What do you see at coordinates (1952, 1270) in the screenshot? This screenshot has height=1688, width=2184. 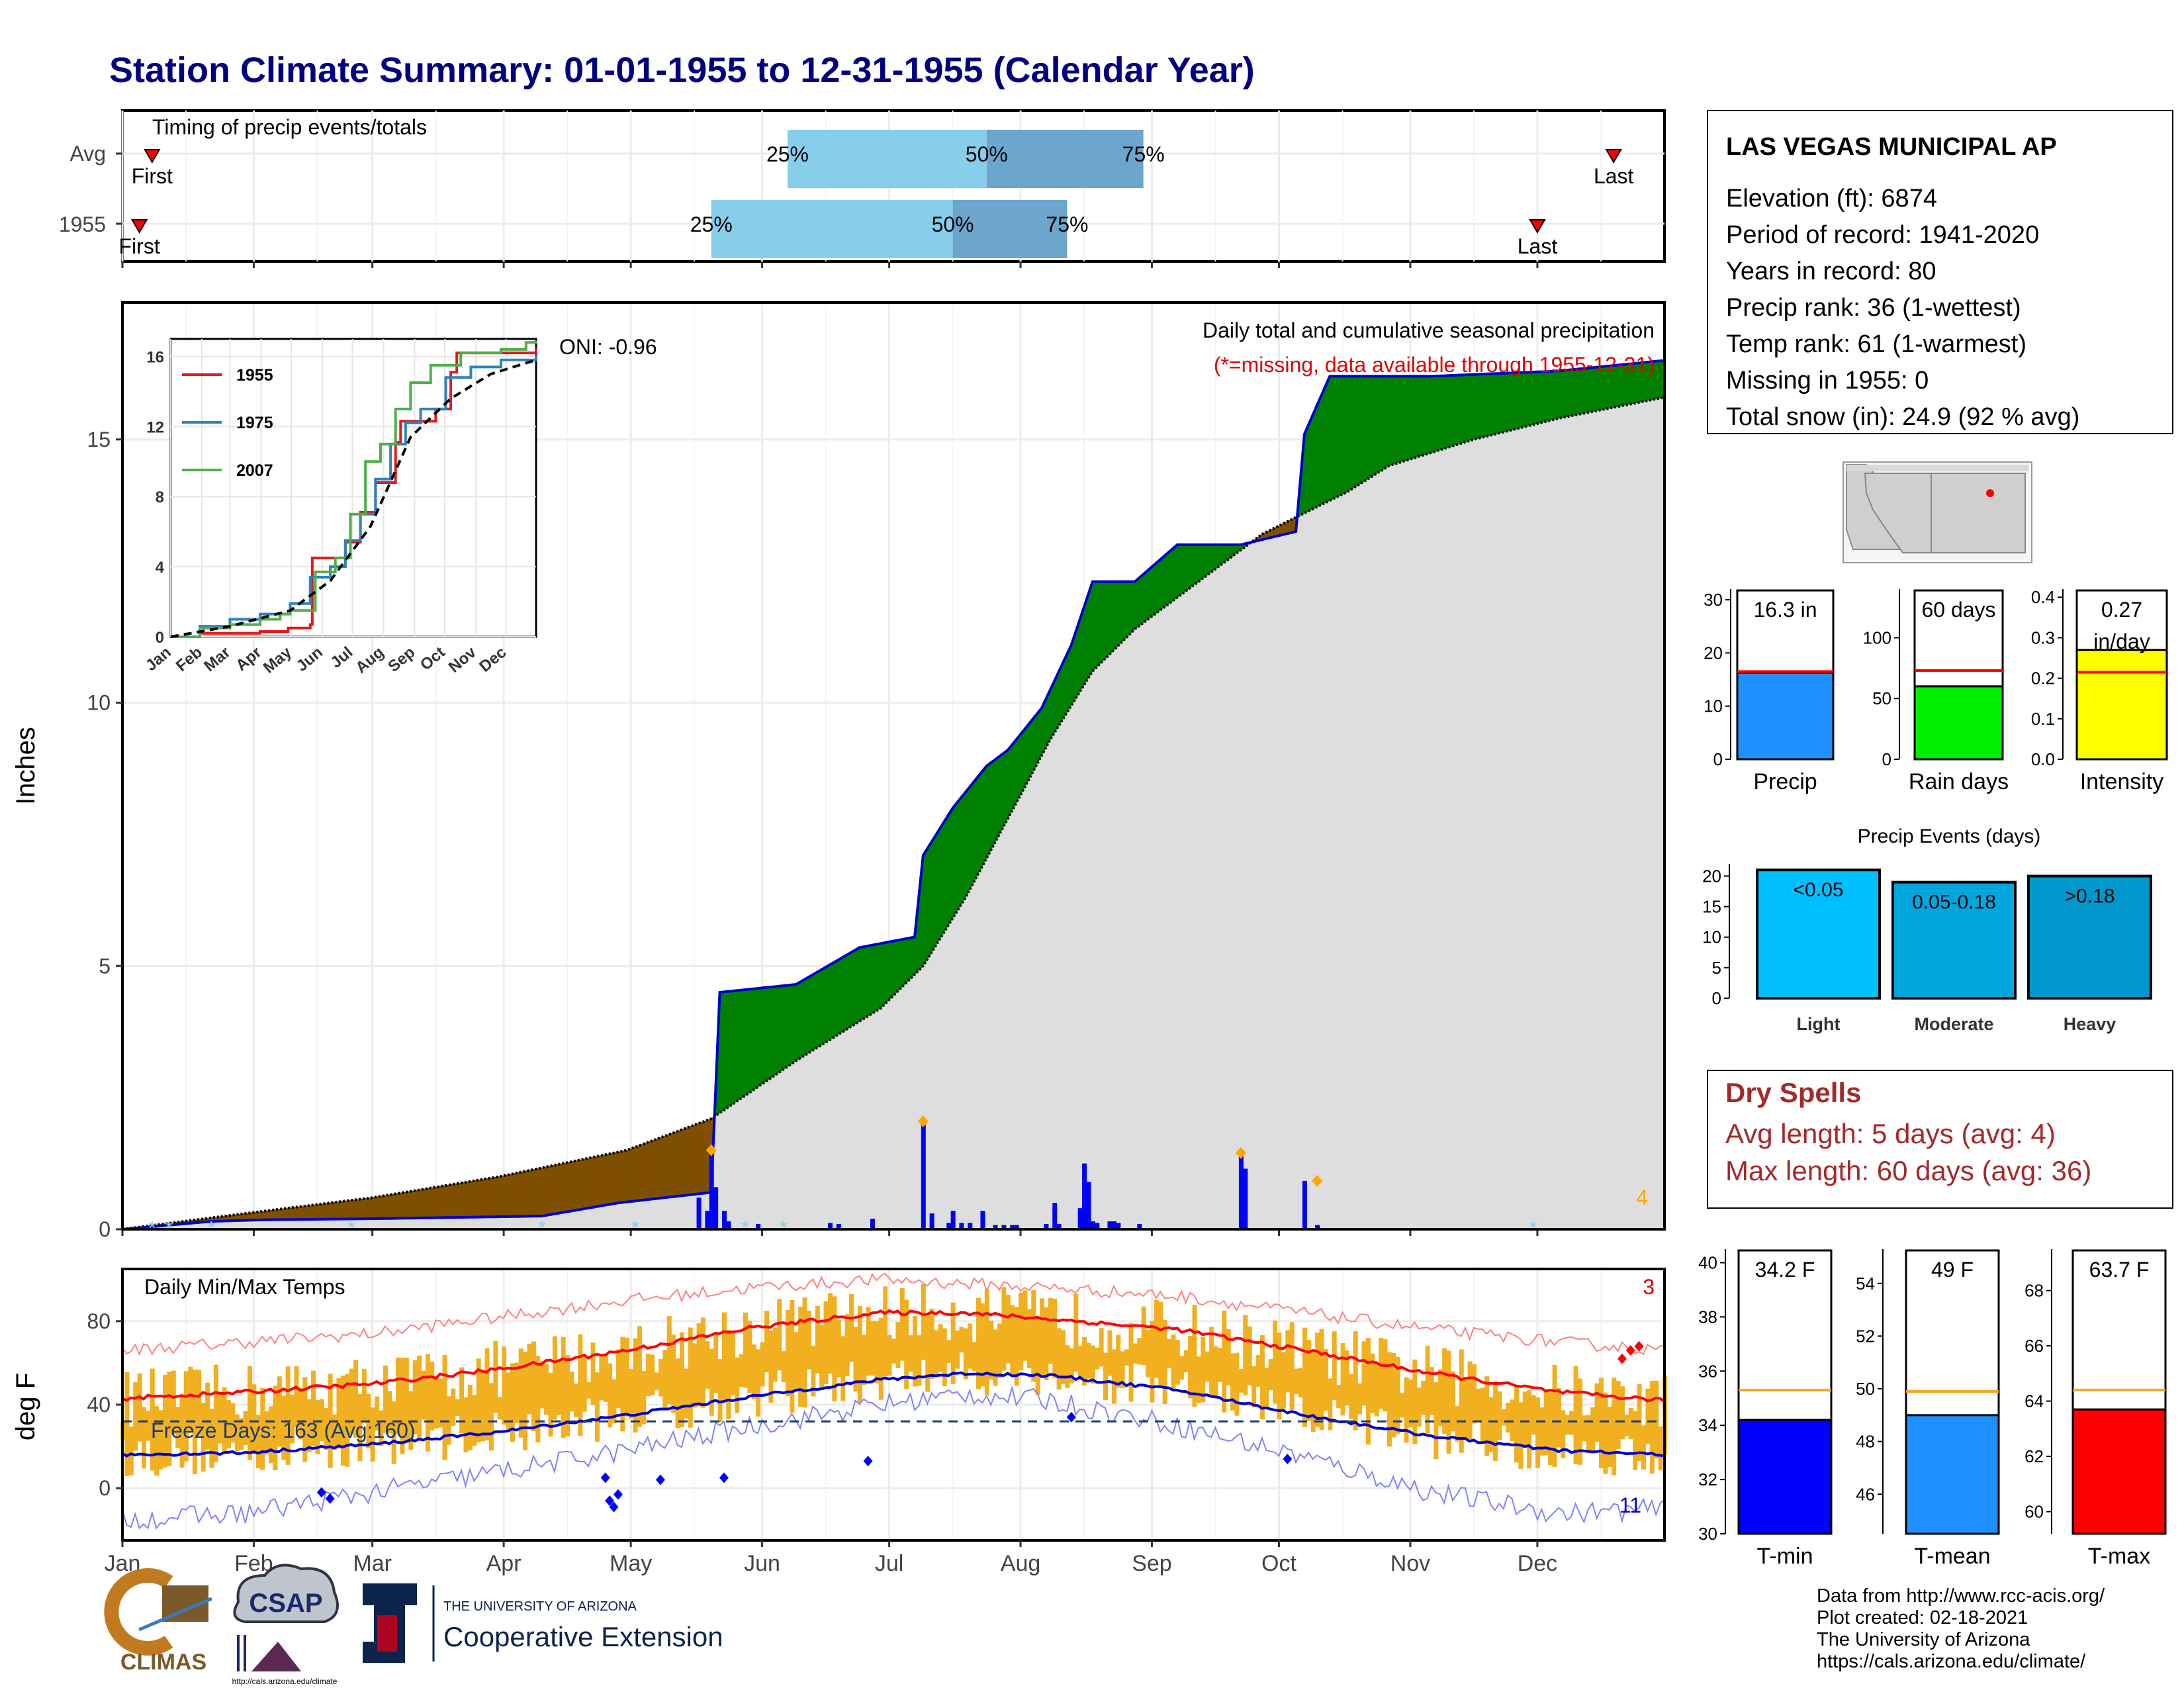 I see `small-chart-value-label: 49 F` at bounding box center [1952, 1270].